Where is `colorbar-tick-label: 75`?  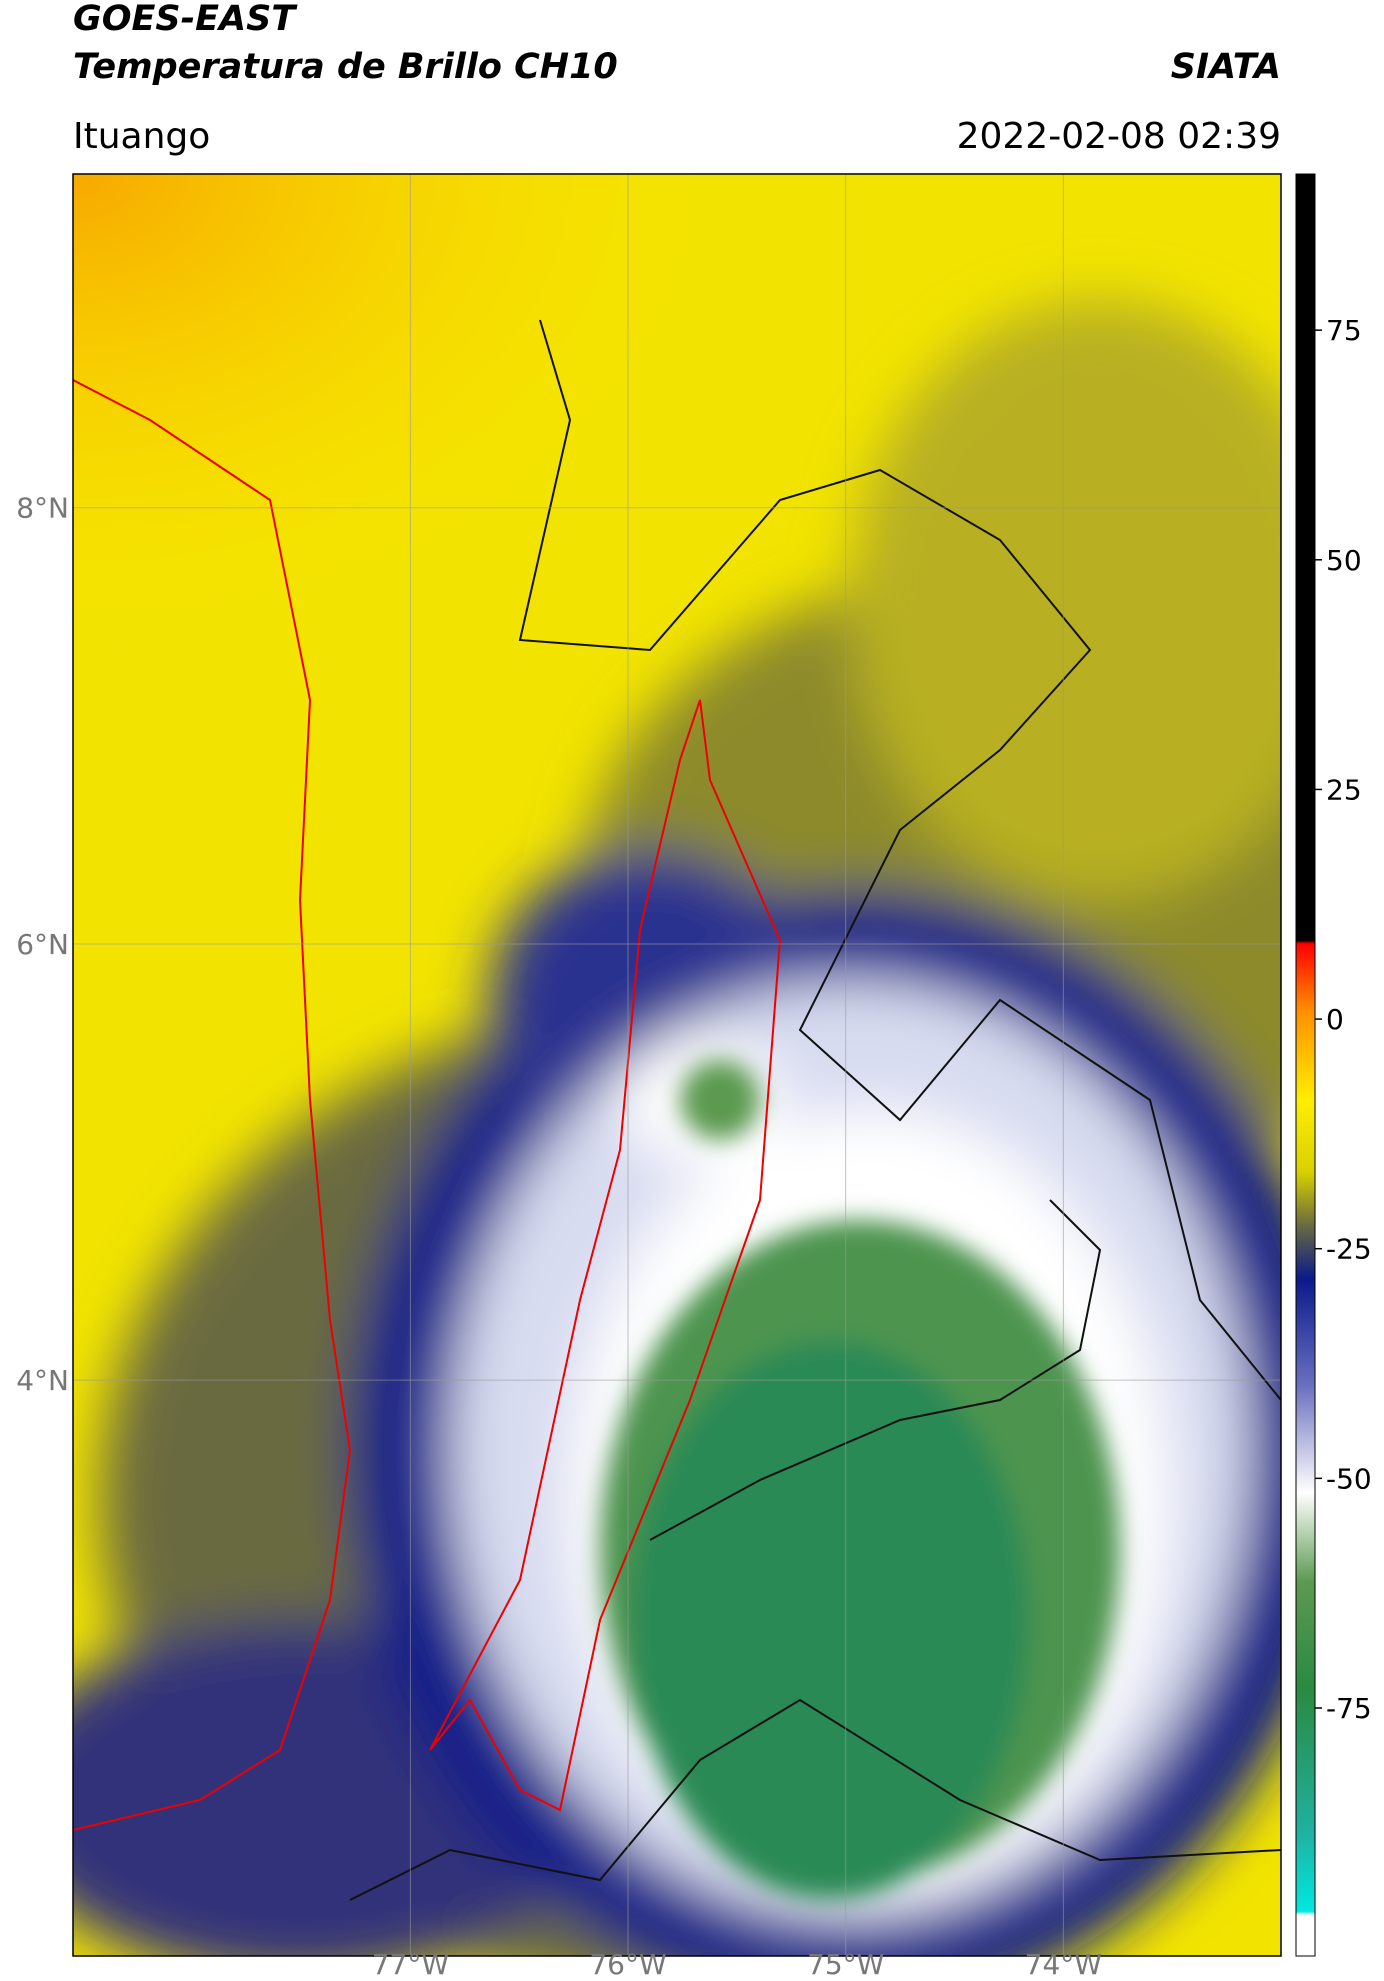
colorbar-tick-label: 75 is located at coordinates (1344, 330).